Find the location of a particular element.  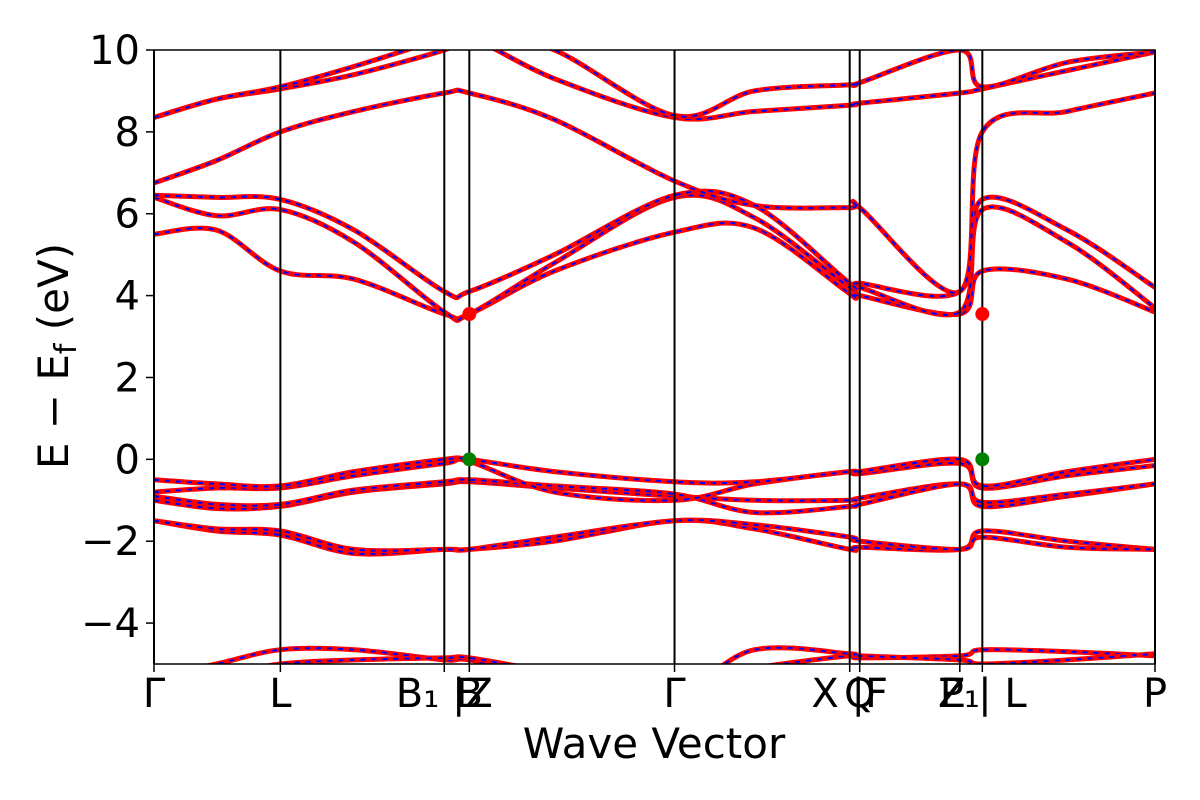

y-axis-label-unit: (eV) is located at coordinates (53, 293).